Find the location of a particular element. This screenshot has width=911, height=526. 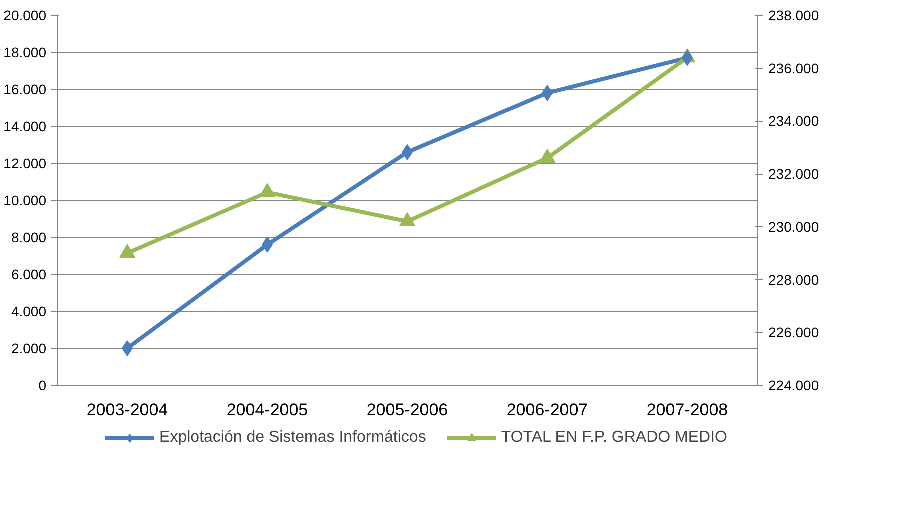

y-tick-label: 14.000 is located at coordinates (25, 126).